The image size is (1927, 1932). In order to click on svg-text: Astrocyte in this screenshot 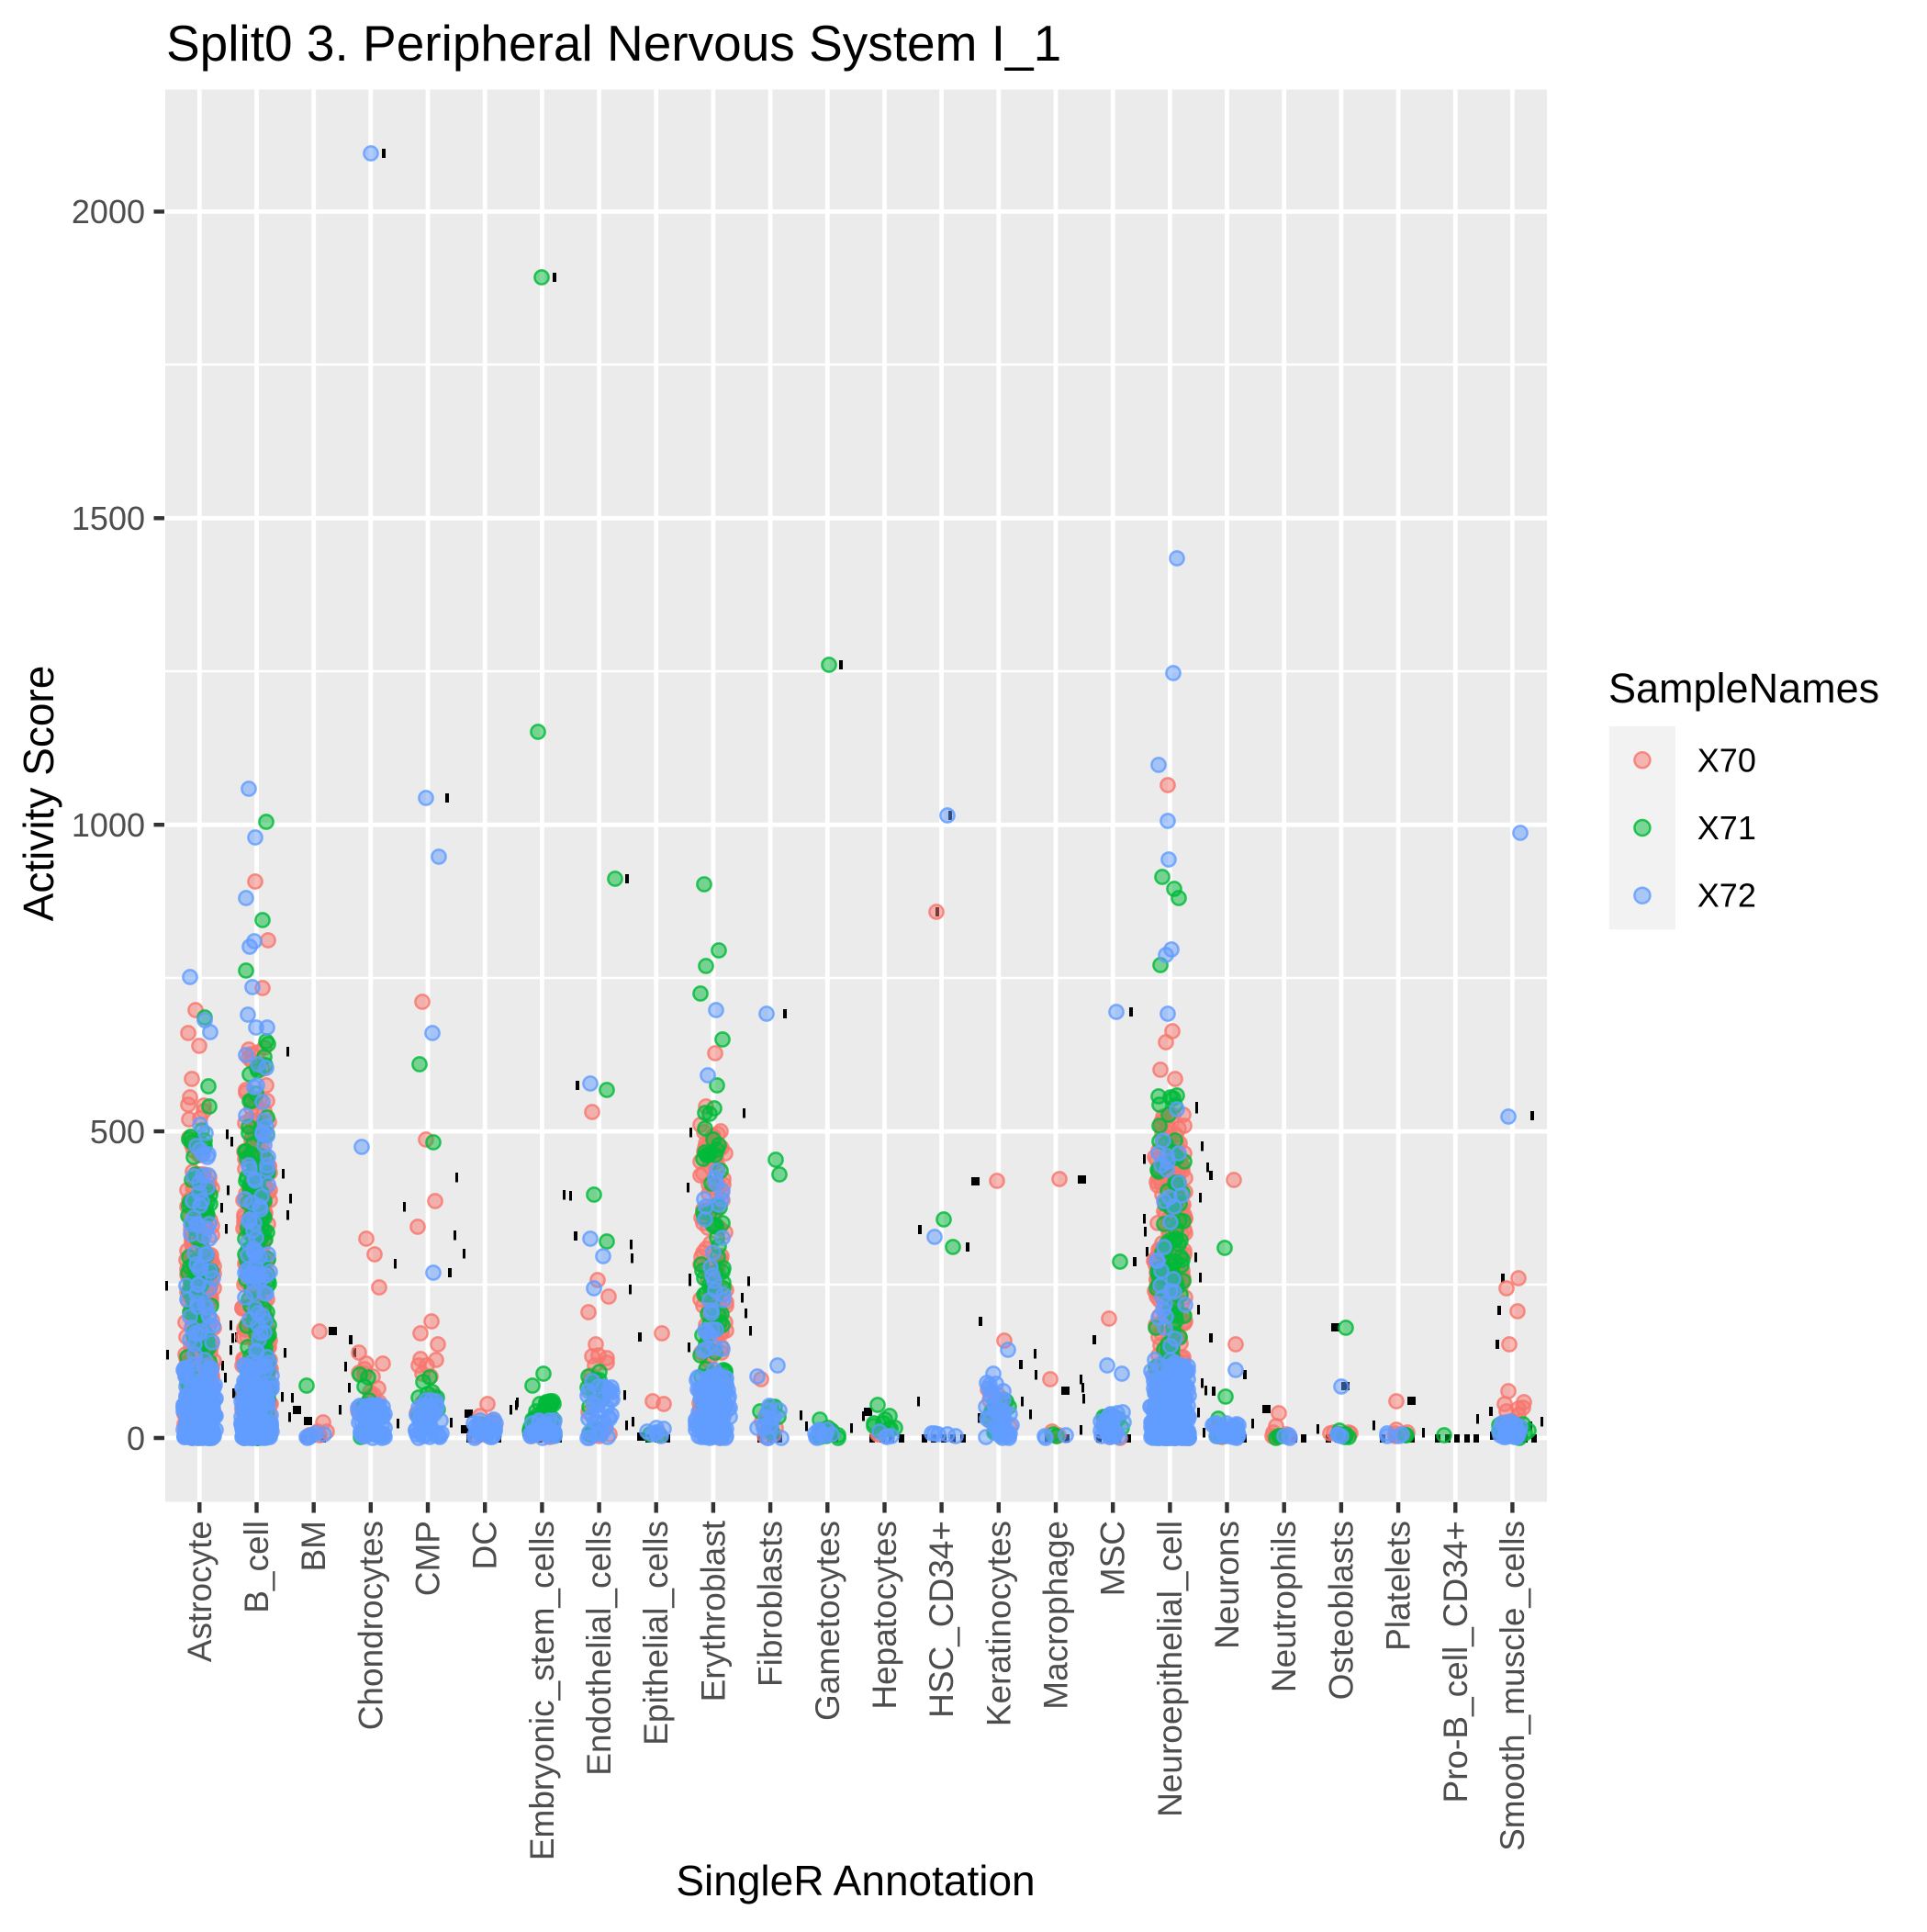, I will do `click(200, 1591)`.